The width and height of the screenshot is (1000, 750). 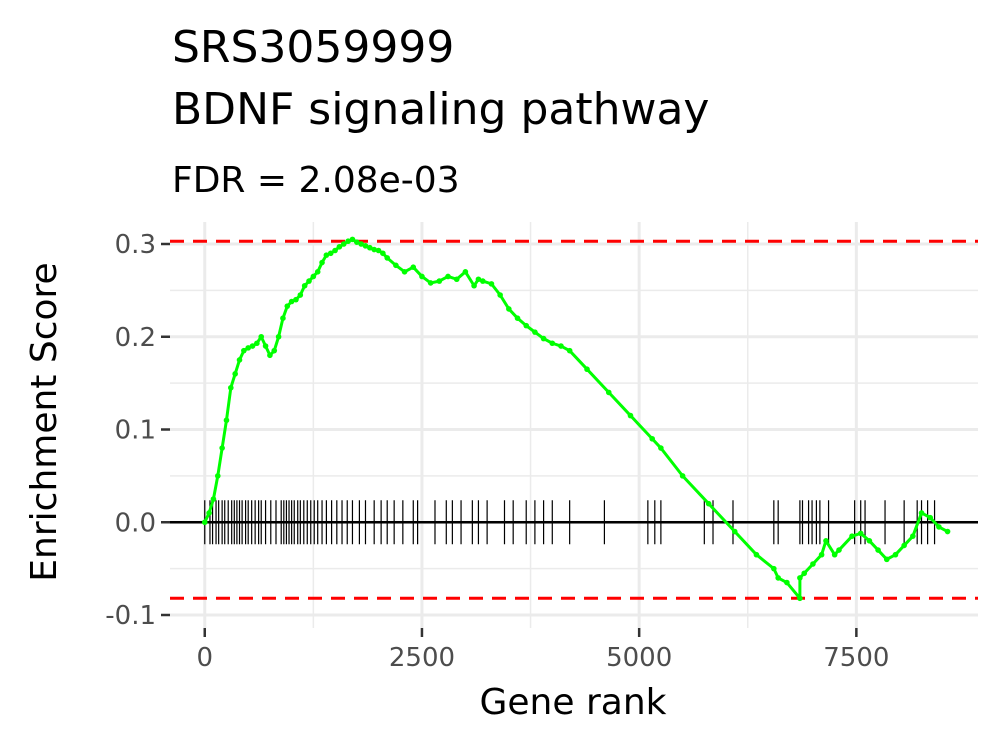 What do you see at coordinates (135, 523) in the screenshot?
I see `y-tick-label: 0.0` at bounding box center [135, 523].